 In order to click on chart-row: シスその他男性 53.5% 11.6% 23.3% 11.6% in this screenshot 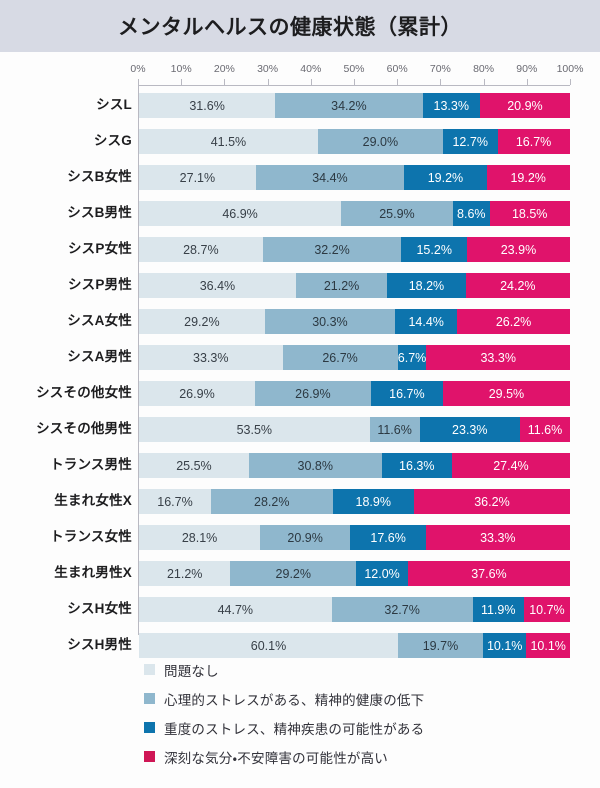, I will do `click(300, 432)`.